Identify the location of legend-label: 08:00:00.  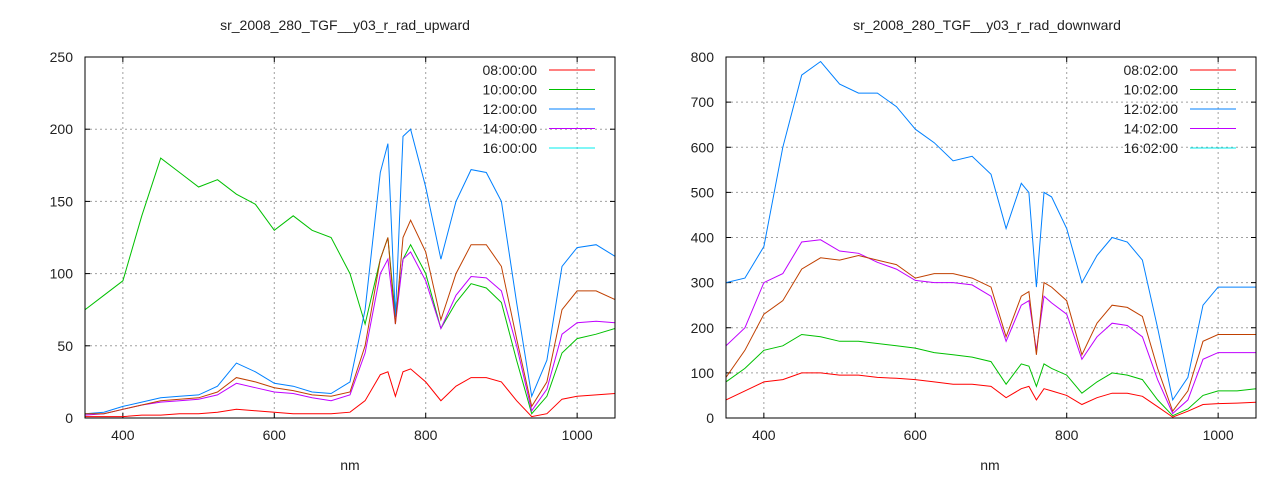
(510, 70).